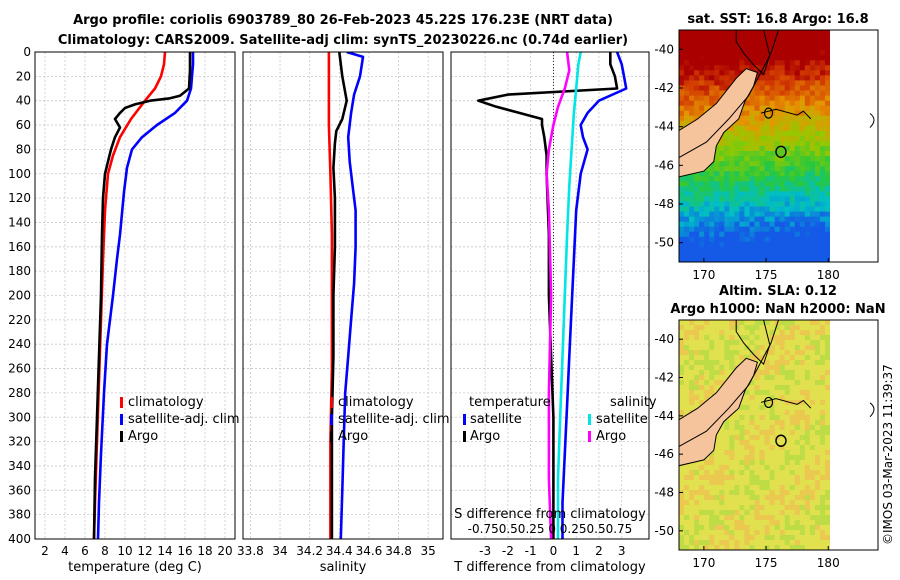 The image size is (900, 580). Describe the element at coordinates (786, 114) in the screenshot. I see `bathymetry-contour` at that location.